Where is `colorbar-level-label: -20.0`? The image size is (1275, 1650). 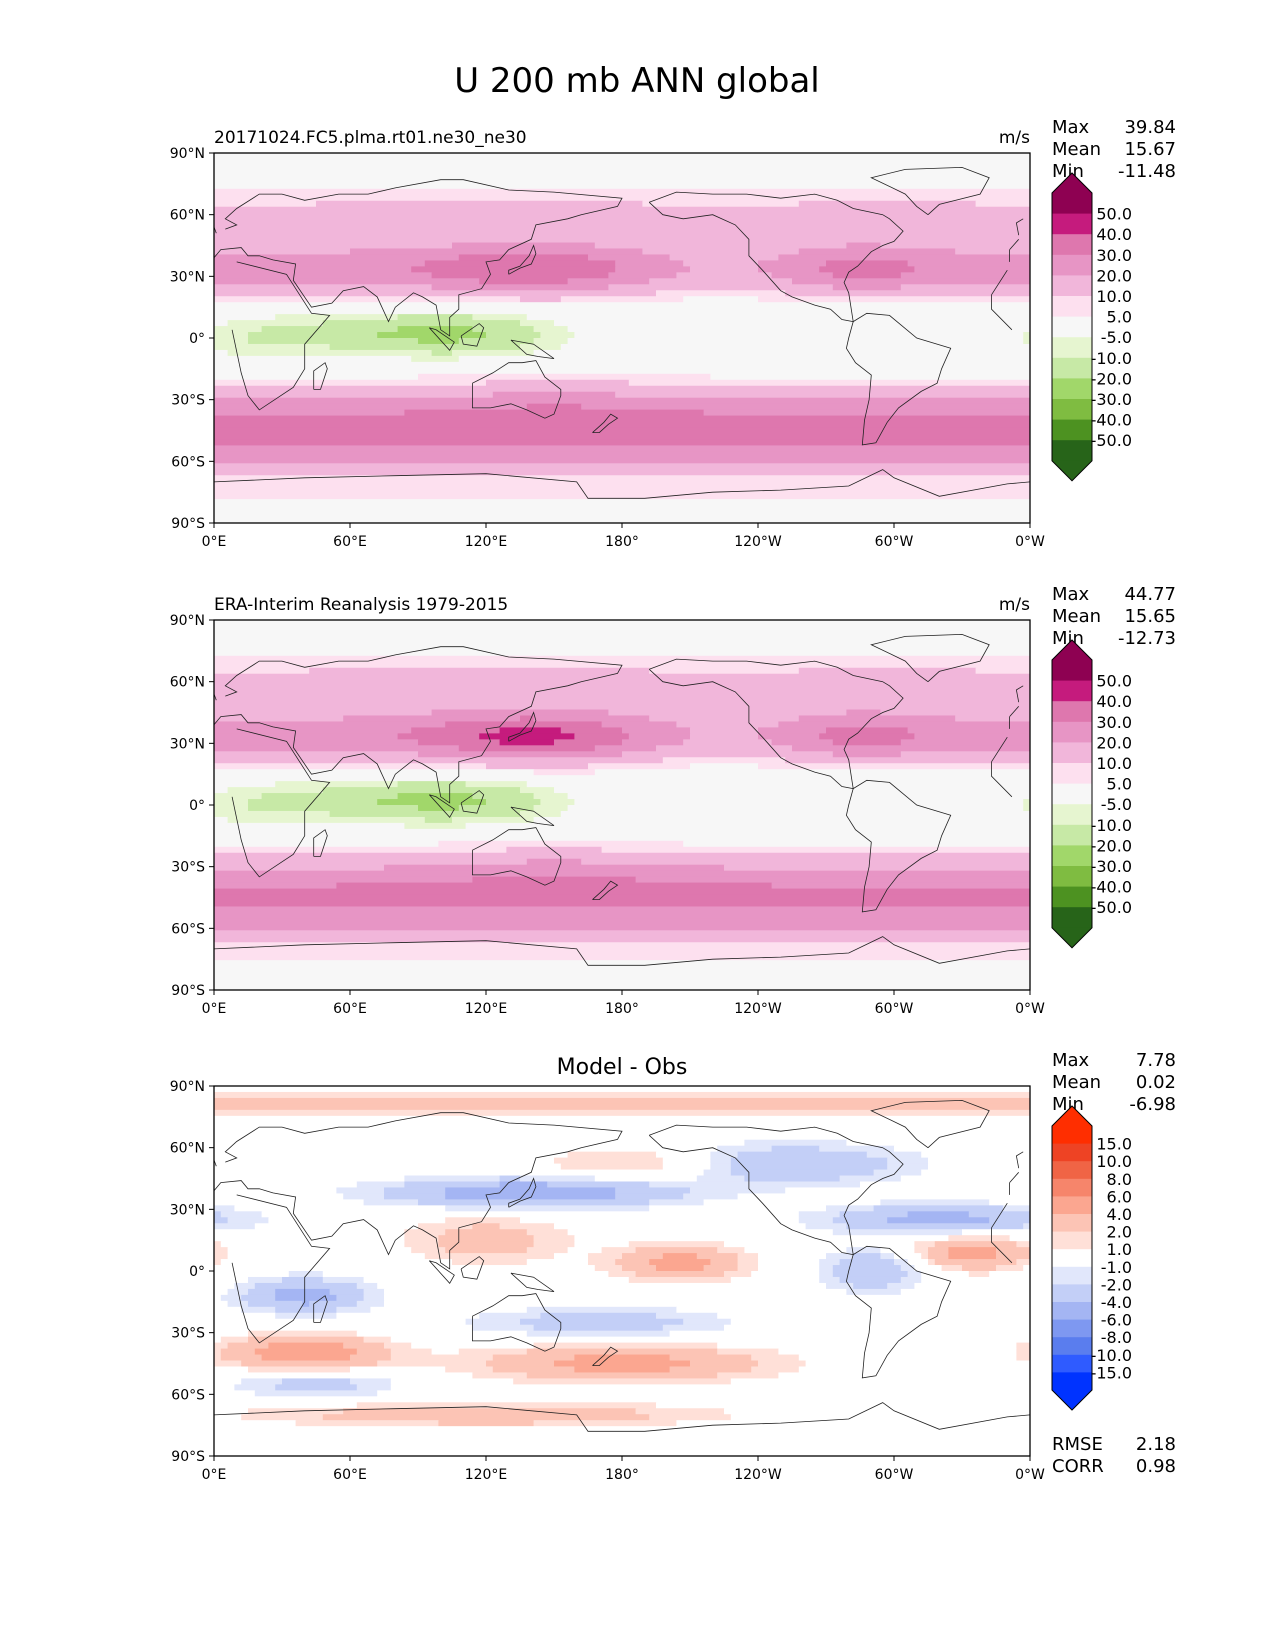 colorbar-level-label: -20.0 is located at coordinates (1111, 378).